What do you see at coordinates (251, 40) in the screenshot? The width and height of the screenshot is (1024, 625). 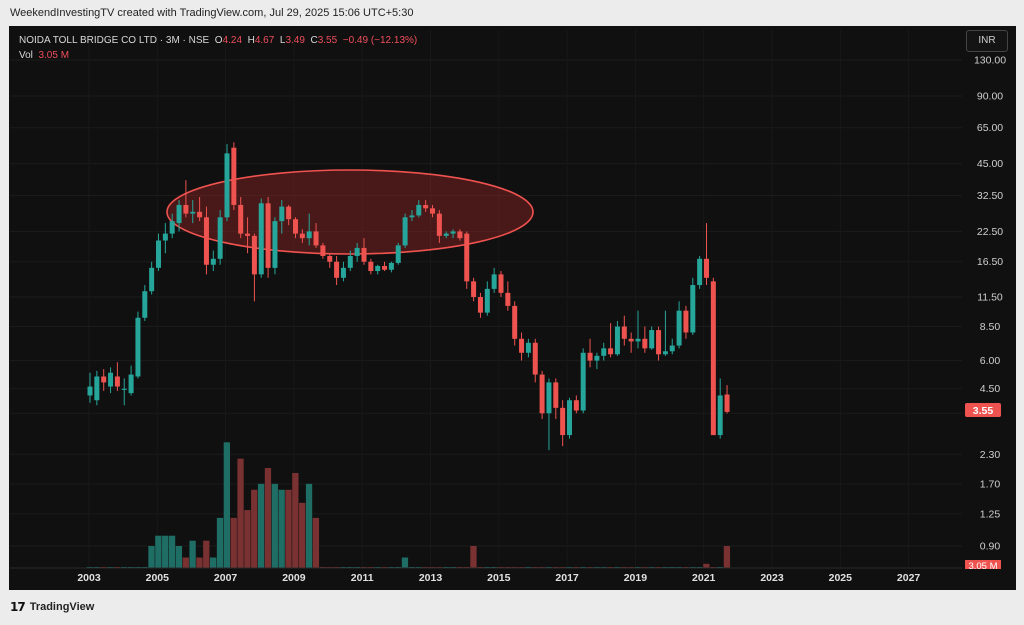 I see `high-key: H` at bounding box center [251, 40].